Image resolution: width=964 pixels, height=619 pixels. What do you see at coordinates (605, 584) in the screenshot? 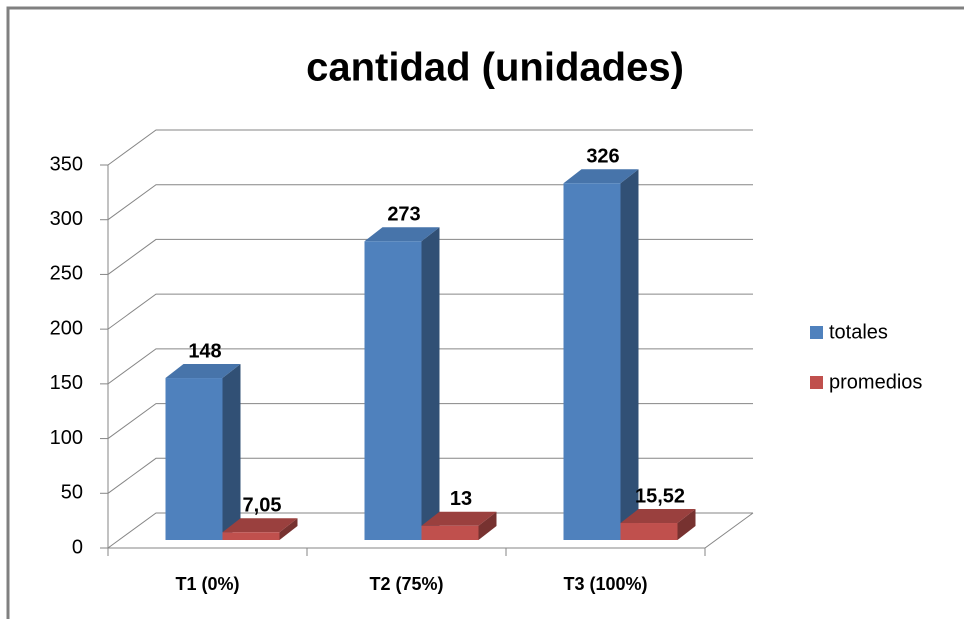
I see `x-tick-label: T3 (100%)` at bounding box center [605, 584].